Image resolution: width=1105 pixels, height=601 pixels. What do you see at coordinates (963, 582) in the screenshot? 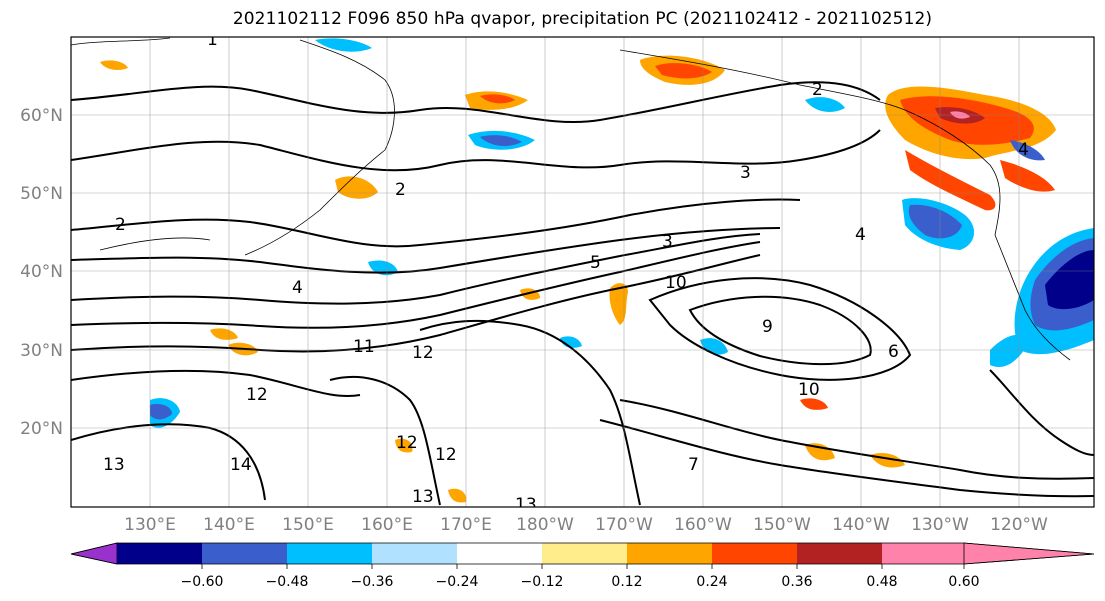
I see `colorbar-tick-label: 0.60` at bounding box center [963, 582].